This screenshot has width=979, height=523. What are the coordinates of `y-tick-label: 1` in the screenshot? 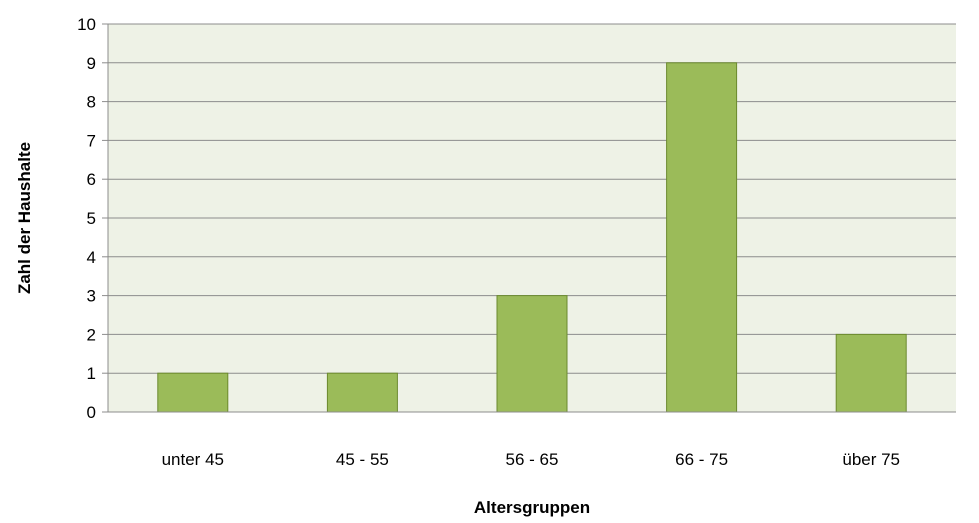 It's located at (91, 373).